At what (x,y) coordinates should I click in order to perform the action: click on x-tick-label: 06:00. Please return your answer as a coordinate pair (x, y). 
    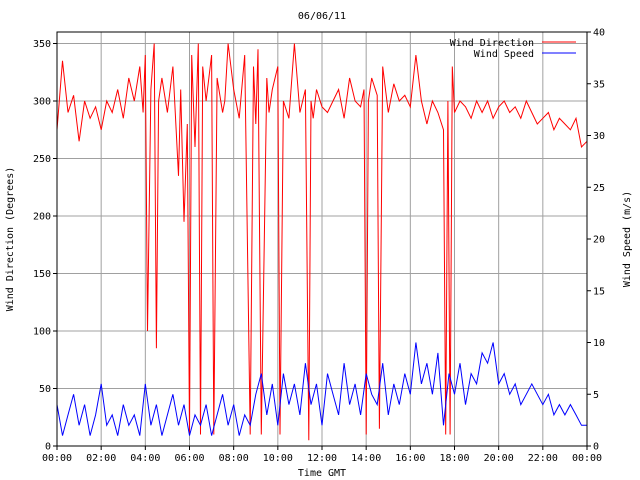
    Looking at the image, I should click on (189, 458).